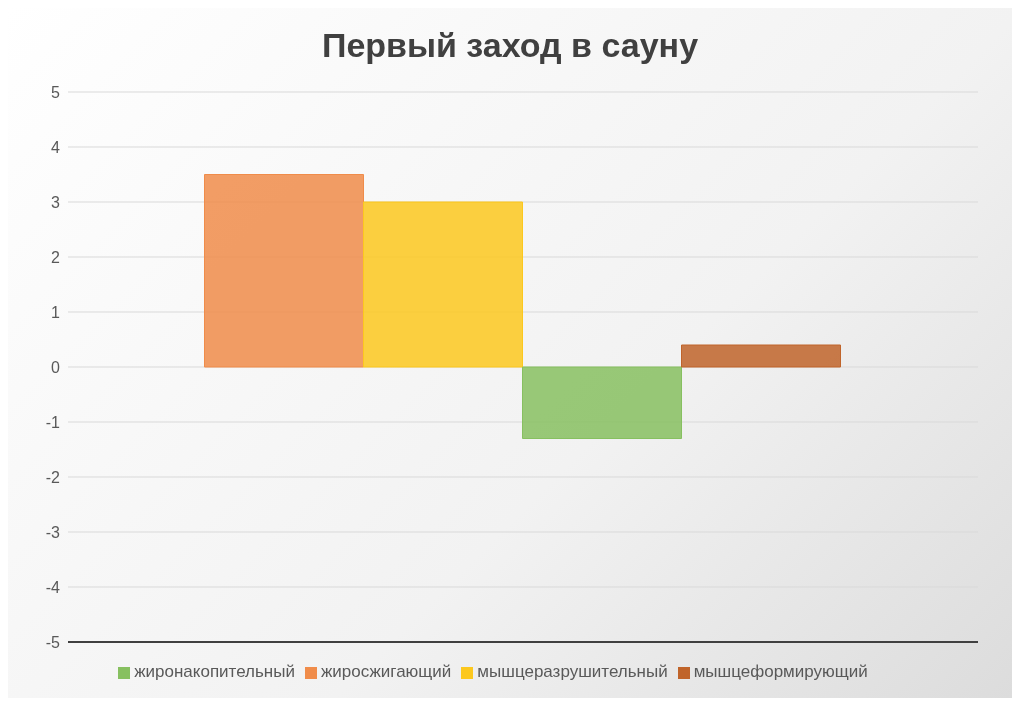 This screenshot has width=1020, height=703. What do you see at coordinates (780, 671) in the screenshot?
I see `legend-label: мышцеформирующий` at bounding box center [780, 671].